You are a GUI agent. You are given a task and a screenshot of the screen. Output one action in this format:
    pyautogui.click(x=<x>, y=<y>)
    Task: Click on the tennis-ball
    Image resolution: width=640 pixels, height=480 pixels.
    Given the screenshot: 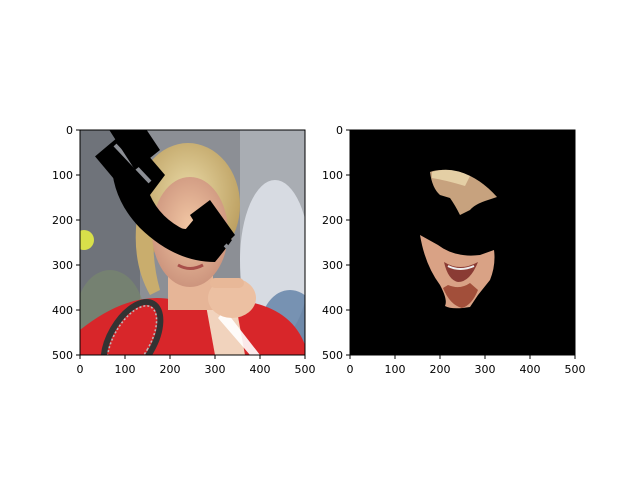 What is the action you would take?
    pyautogui.click(x=87, y=240)
    